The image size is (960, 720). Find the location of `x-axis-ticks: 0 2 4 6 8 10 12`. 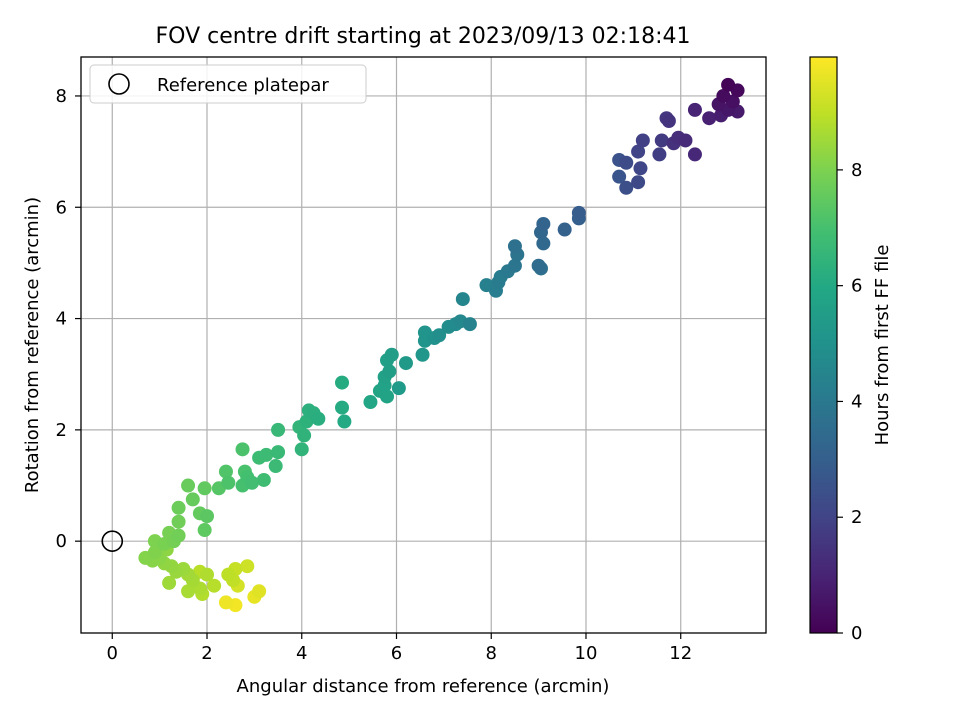

x-axis-ticks: 0 2 4 6 8 10 12 is located at coordinates (399, 648).